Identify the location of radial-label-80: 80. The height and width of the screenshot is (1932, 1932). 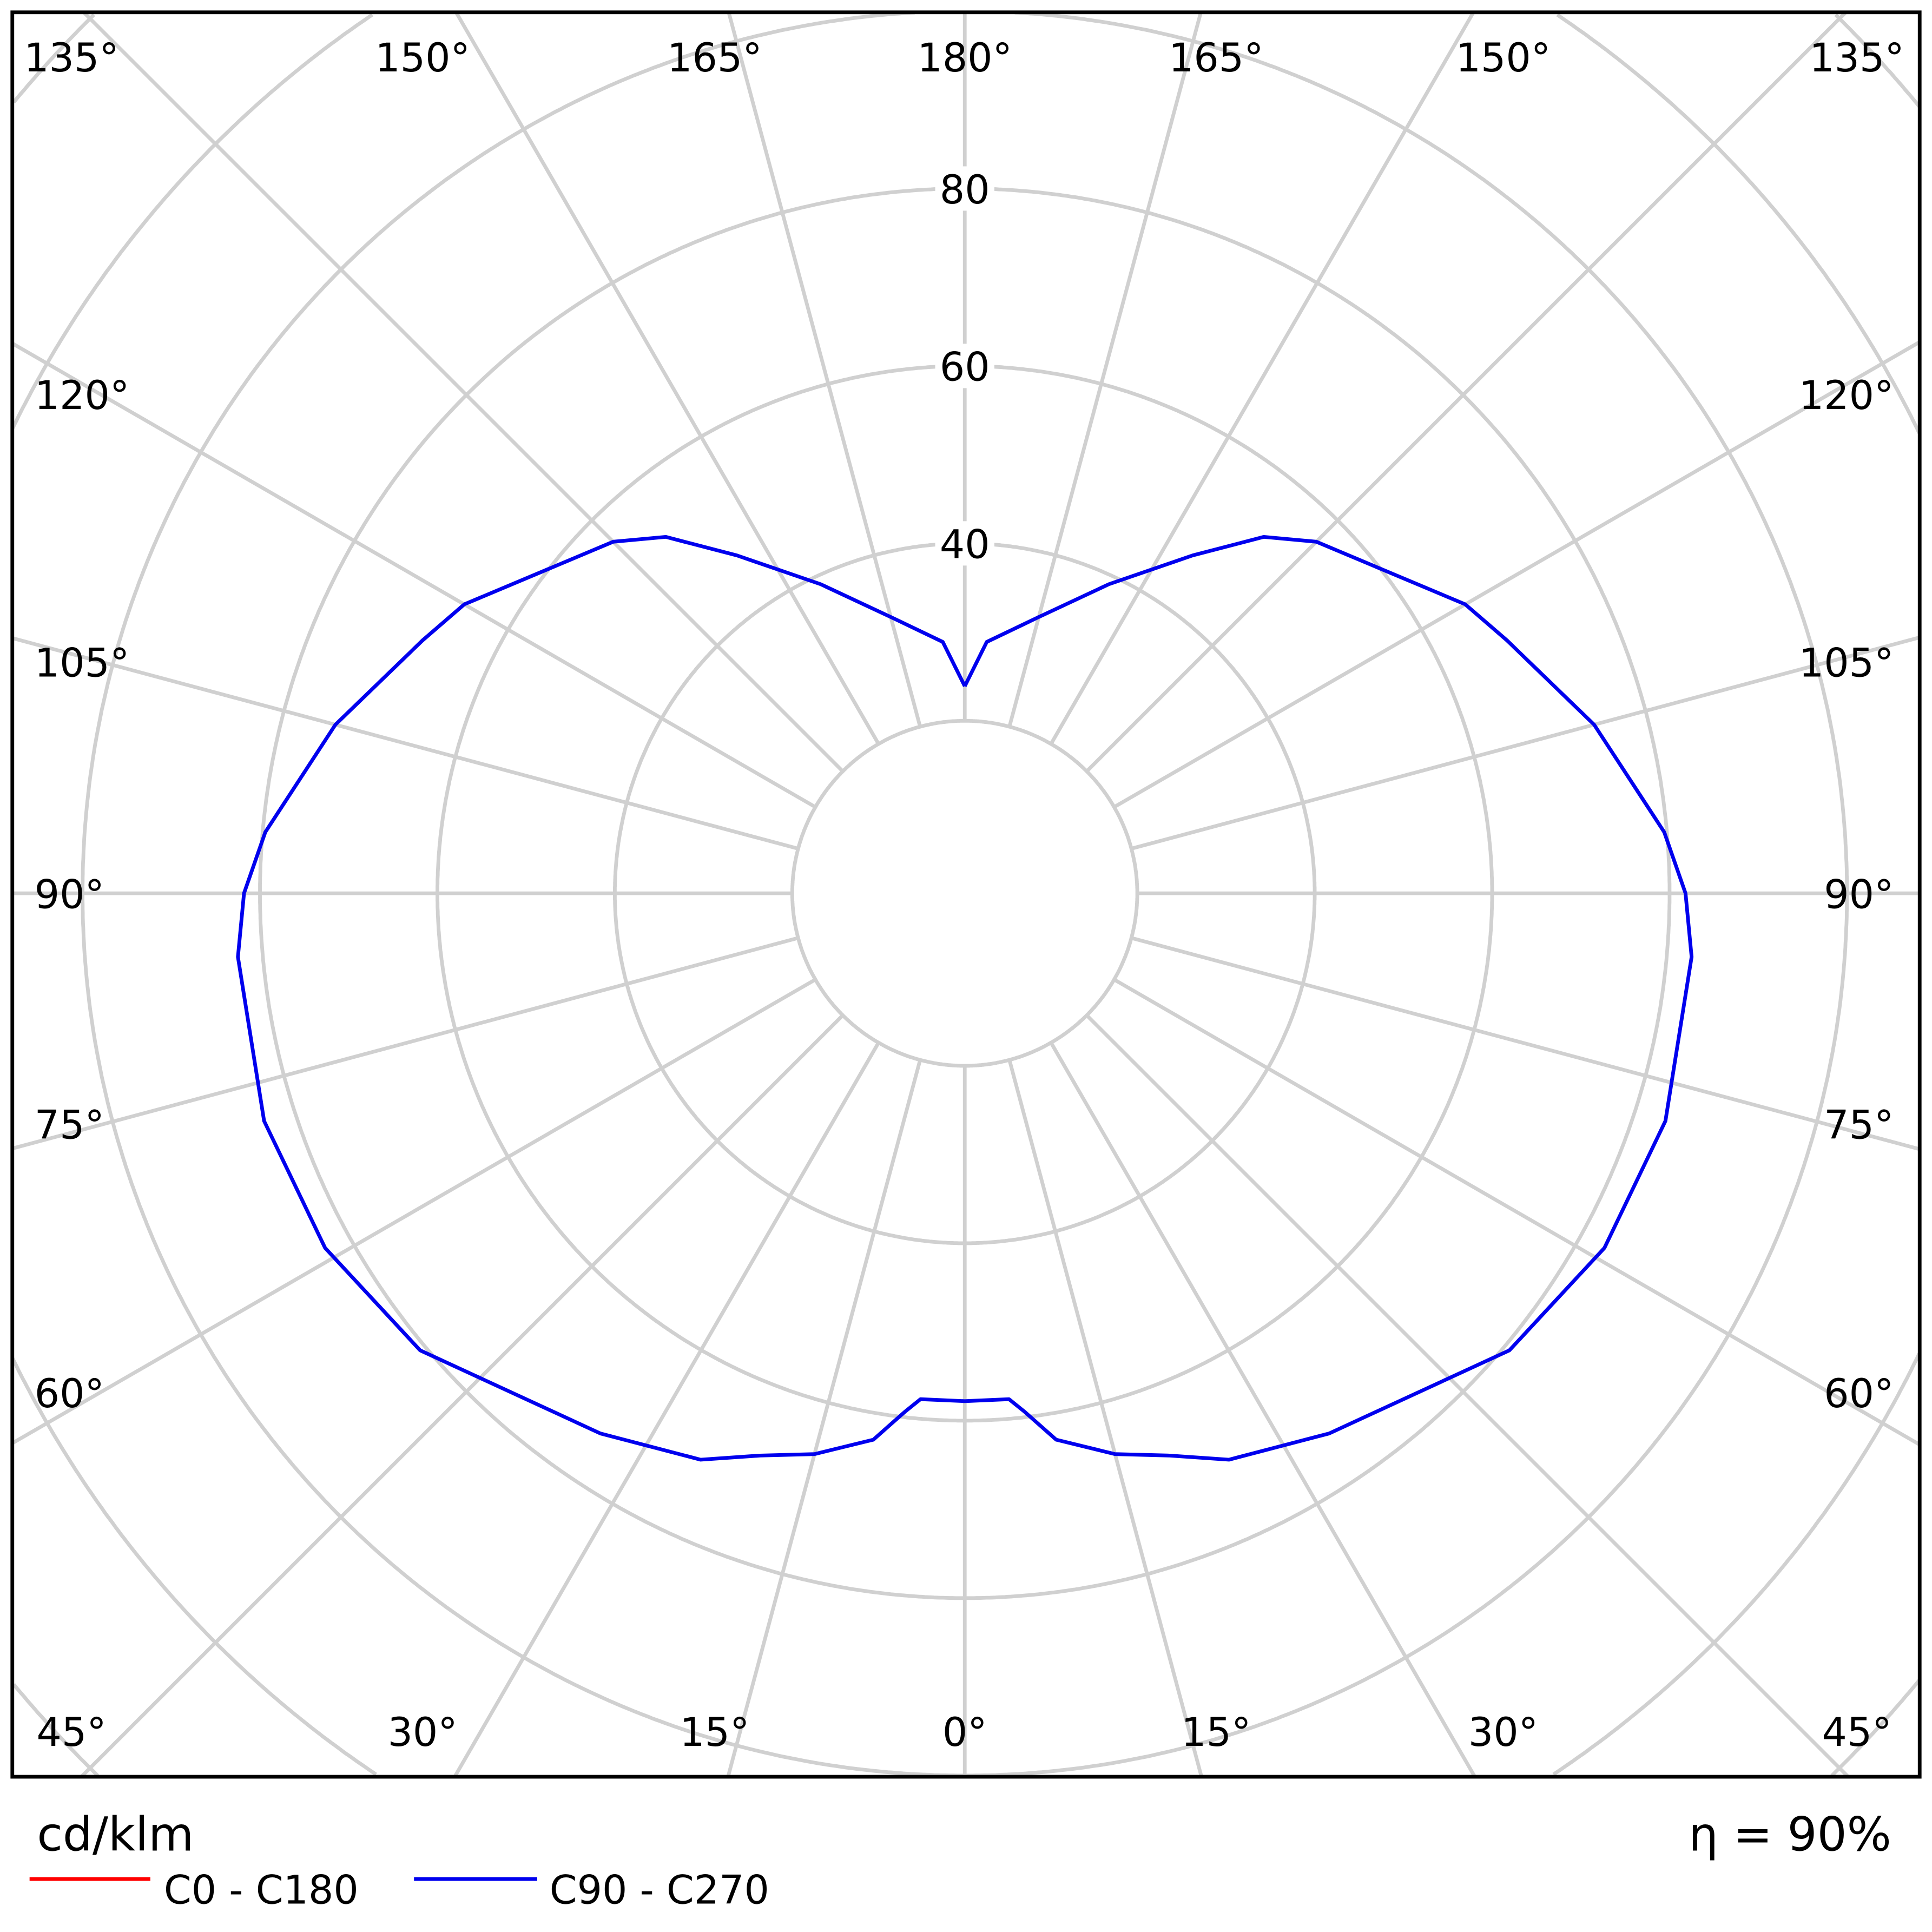
(965, 190).